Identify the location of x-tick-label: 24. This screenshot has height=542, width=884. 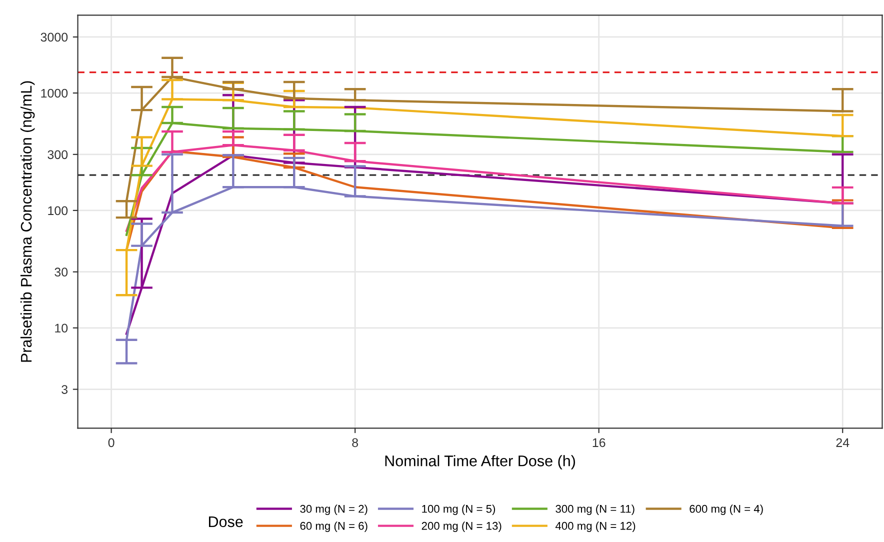
(843, 442).